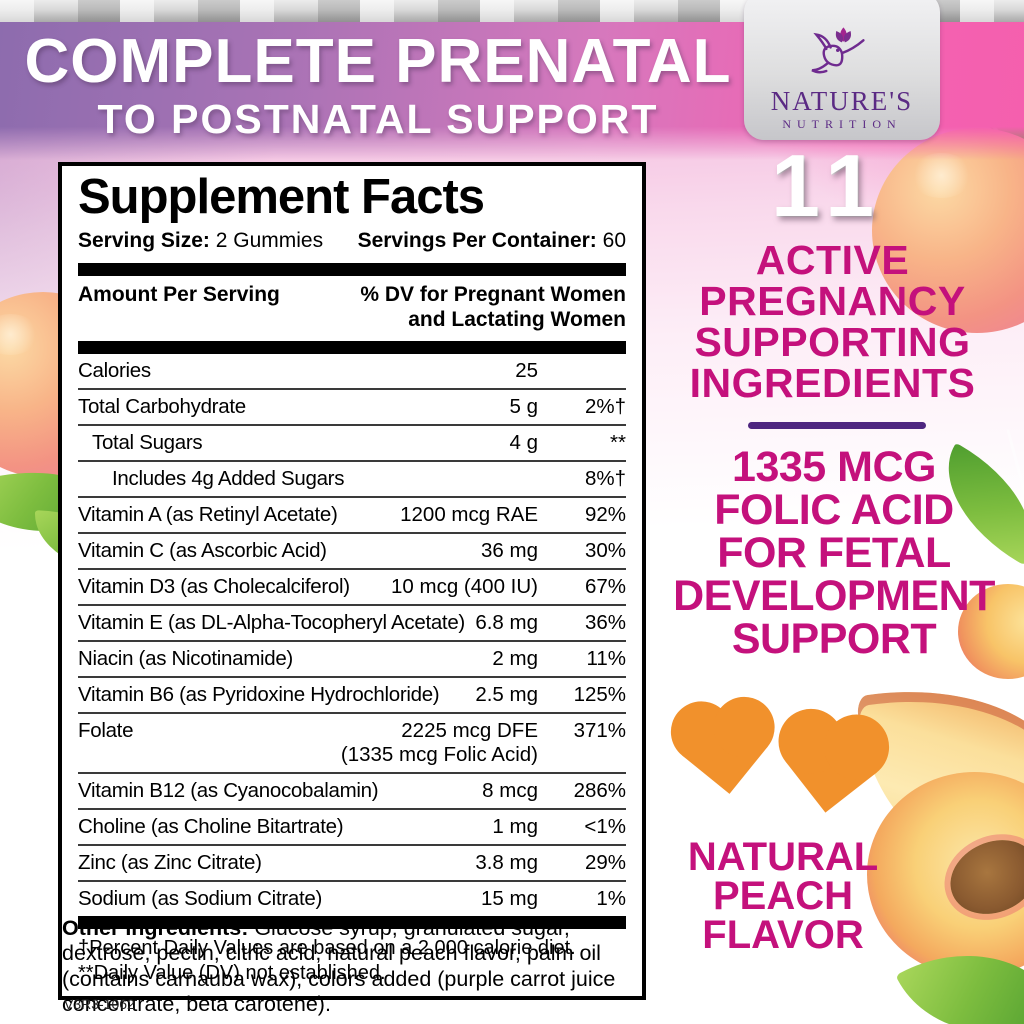  I want to click on purple-divider, so click(837, 425).